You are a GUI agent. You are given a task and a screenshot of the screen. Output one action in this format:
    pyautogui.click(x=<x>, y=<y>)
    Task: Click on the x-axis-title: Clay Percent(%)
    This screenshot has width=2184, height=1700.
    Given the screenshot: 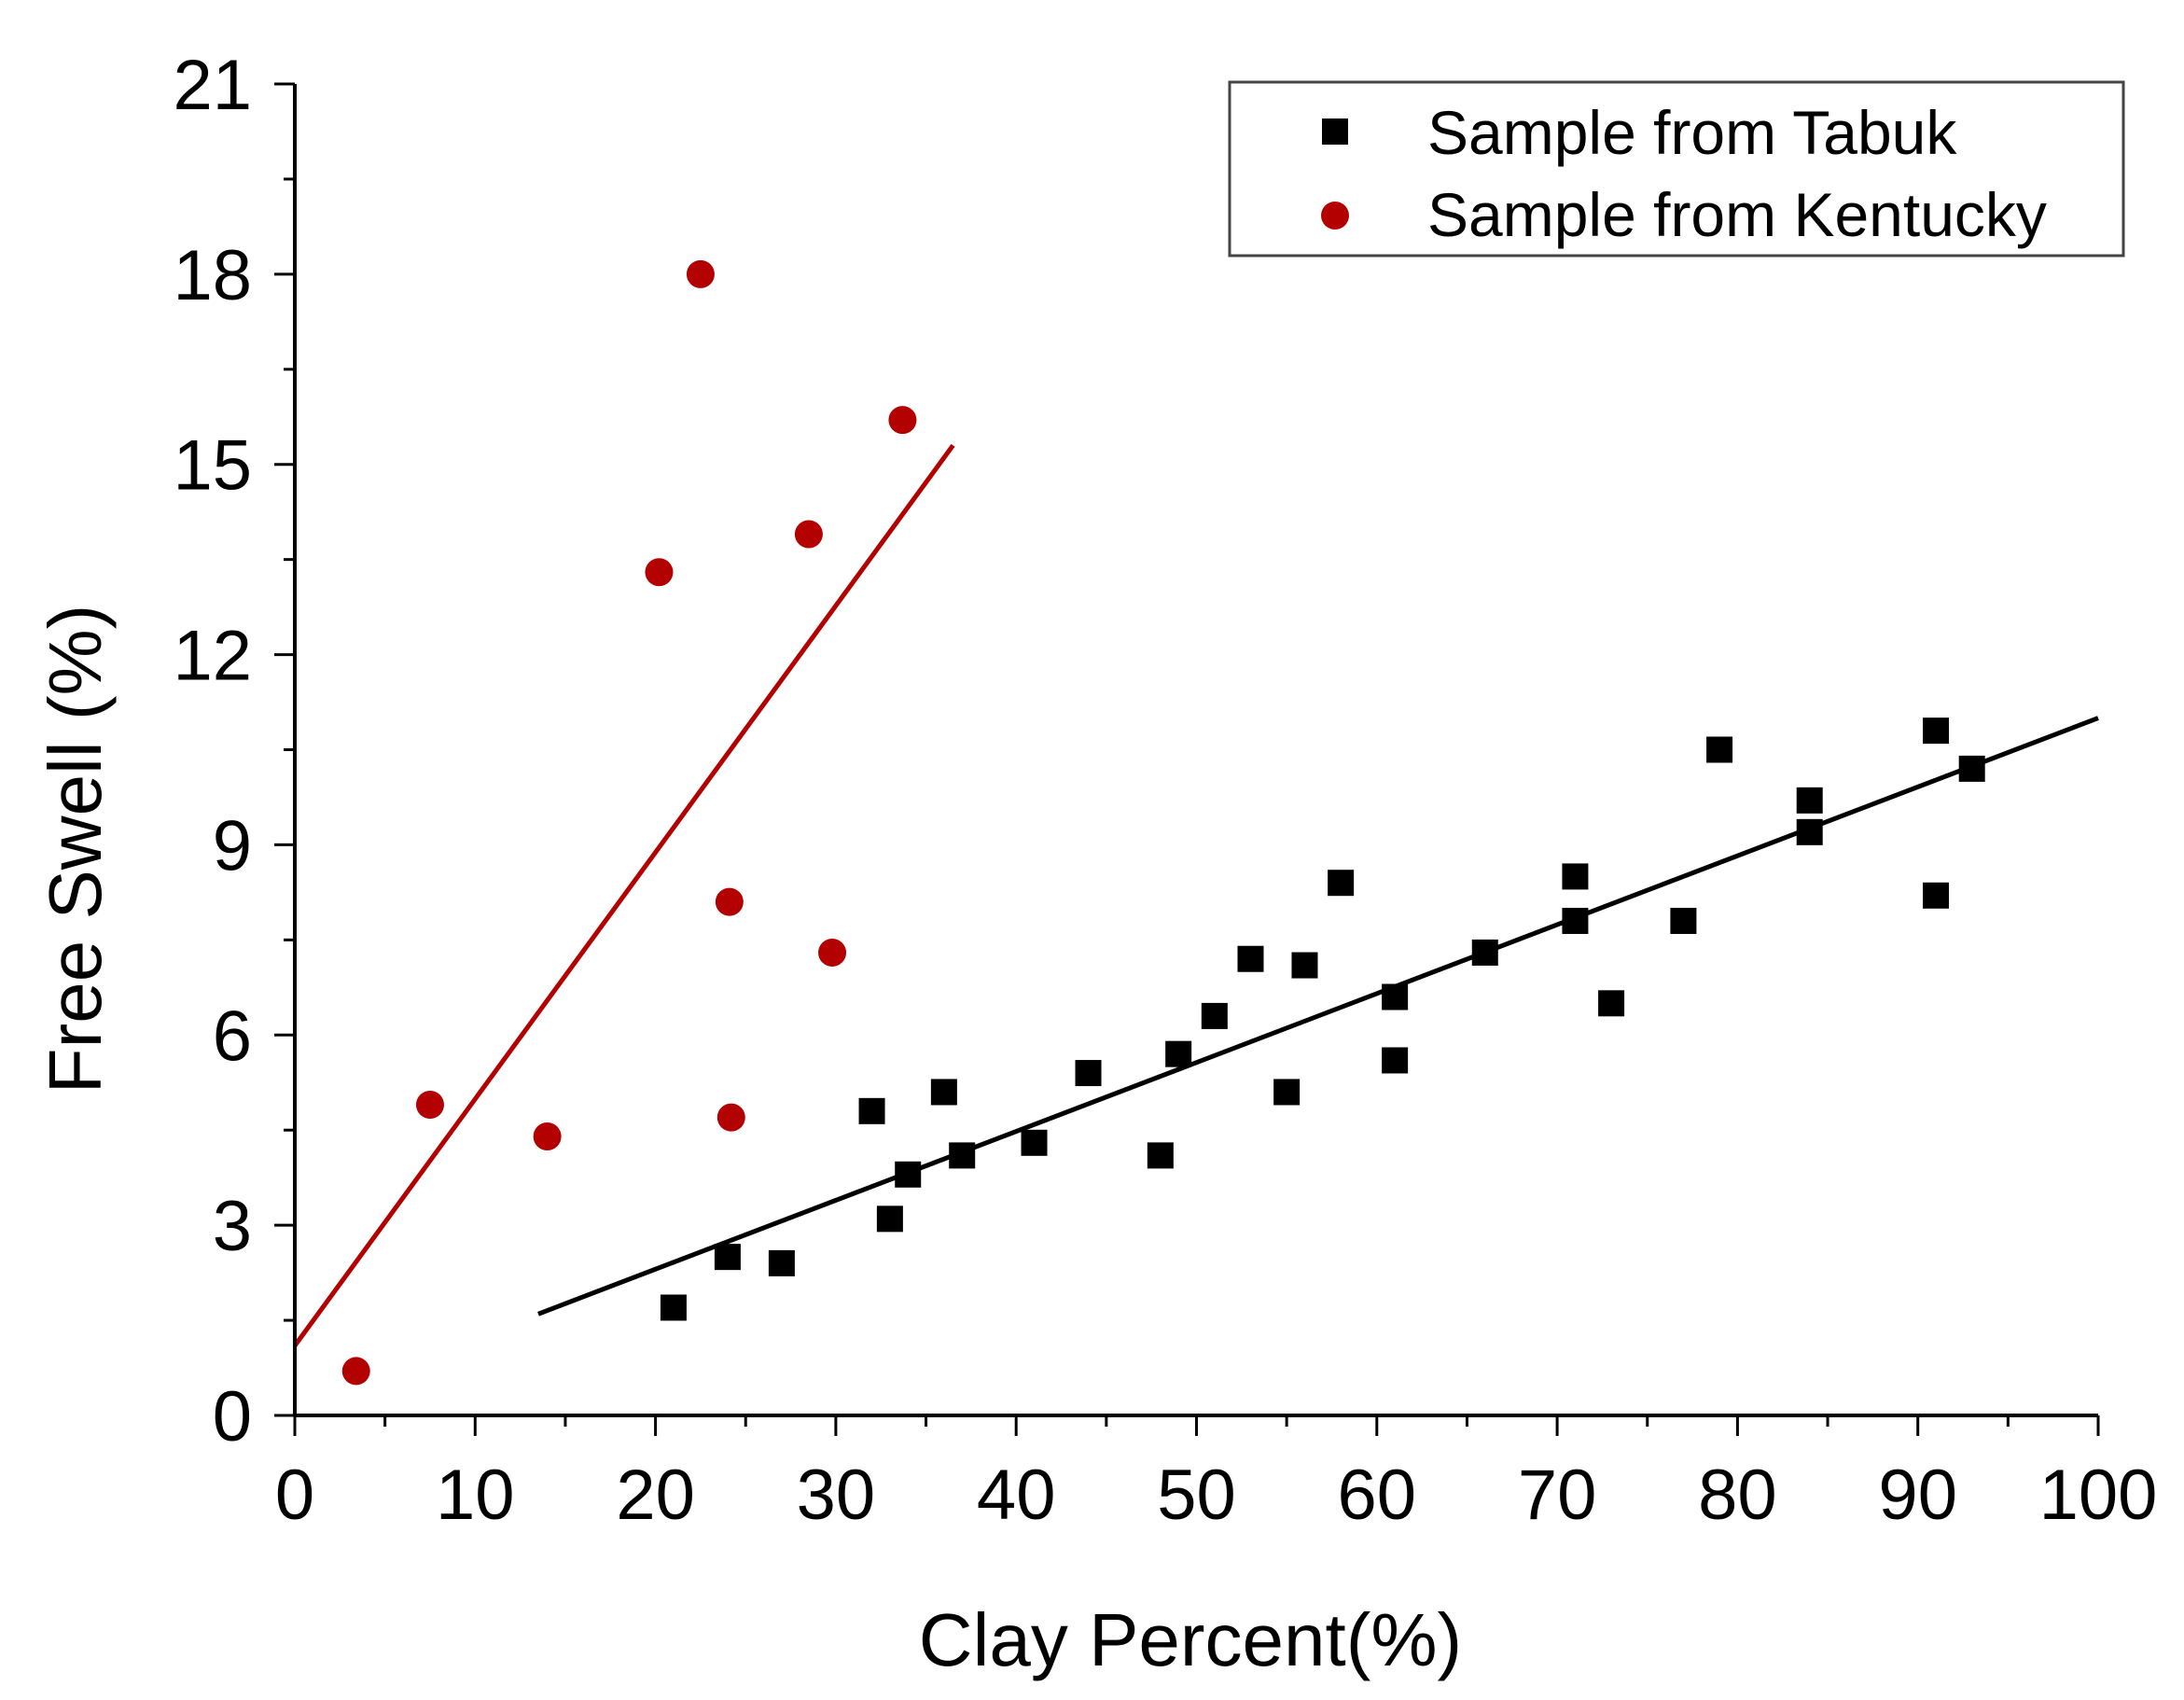 What is the action you would take?
    pyautogui.click(x=1190, y=1639)
    